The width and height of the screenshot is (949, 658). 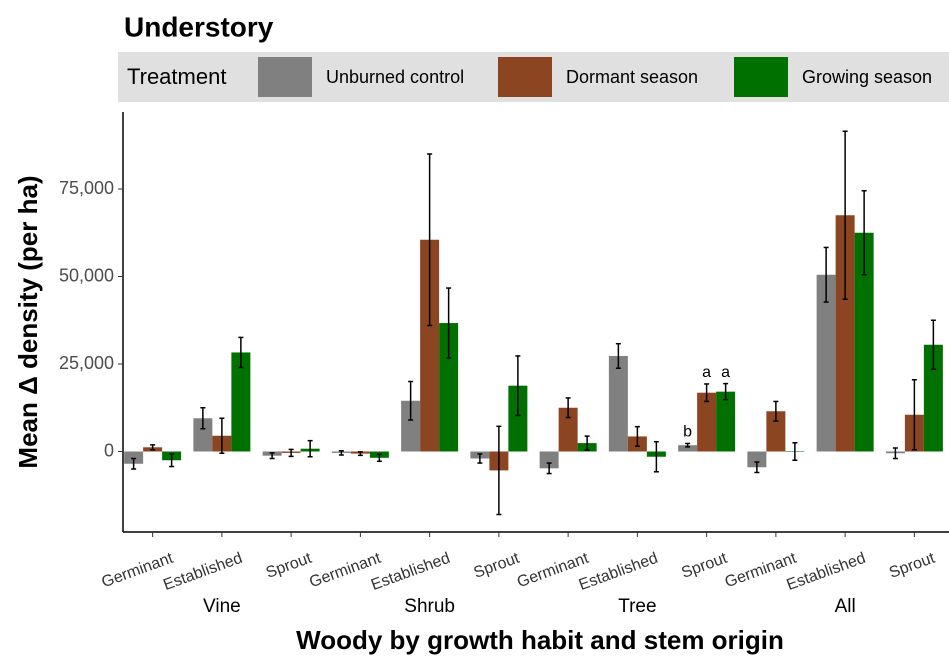 I want to click on x-tick-label: Sprout, so click(x=912, y=566).